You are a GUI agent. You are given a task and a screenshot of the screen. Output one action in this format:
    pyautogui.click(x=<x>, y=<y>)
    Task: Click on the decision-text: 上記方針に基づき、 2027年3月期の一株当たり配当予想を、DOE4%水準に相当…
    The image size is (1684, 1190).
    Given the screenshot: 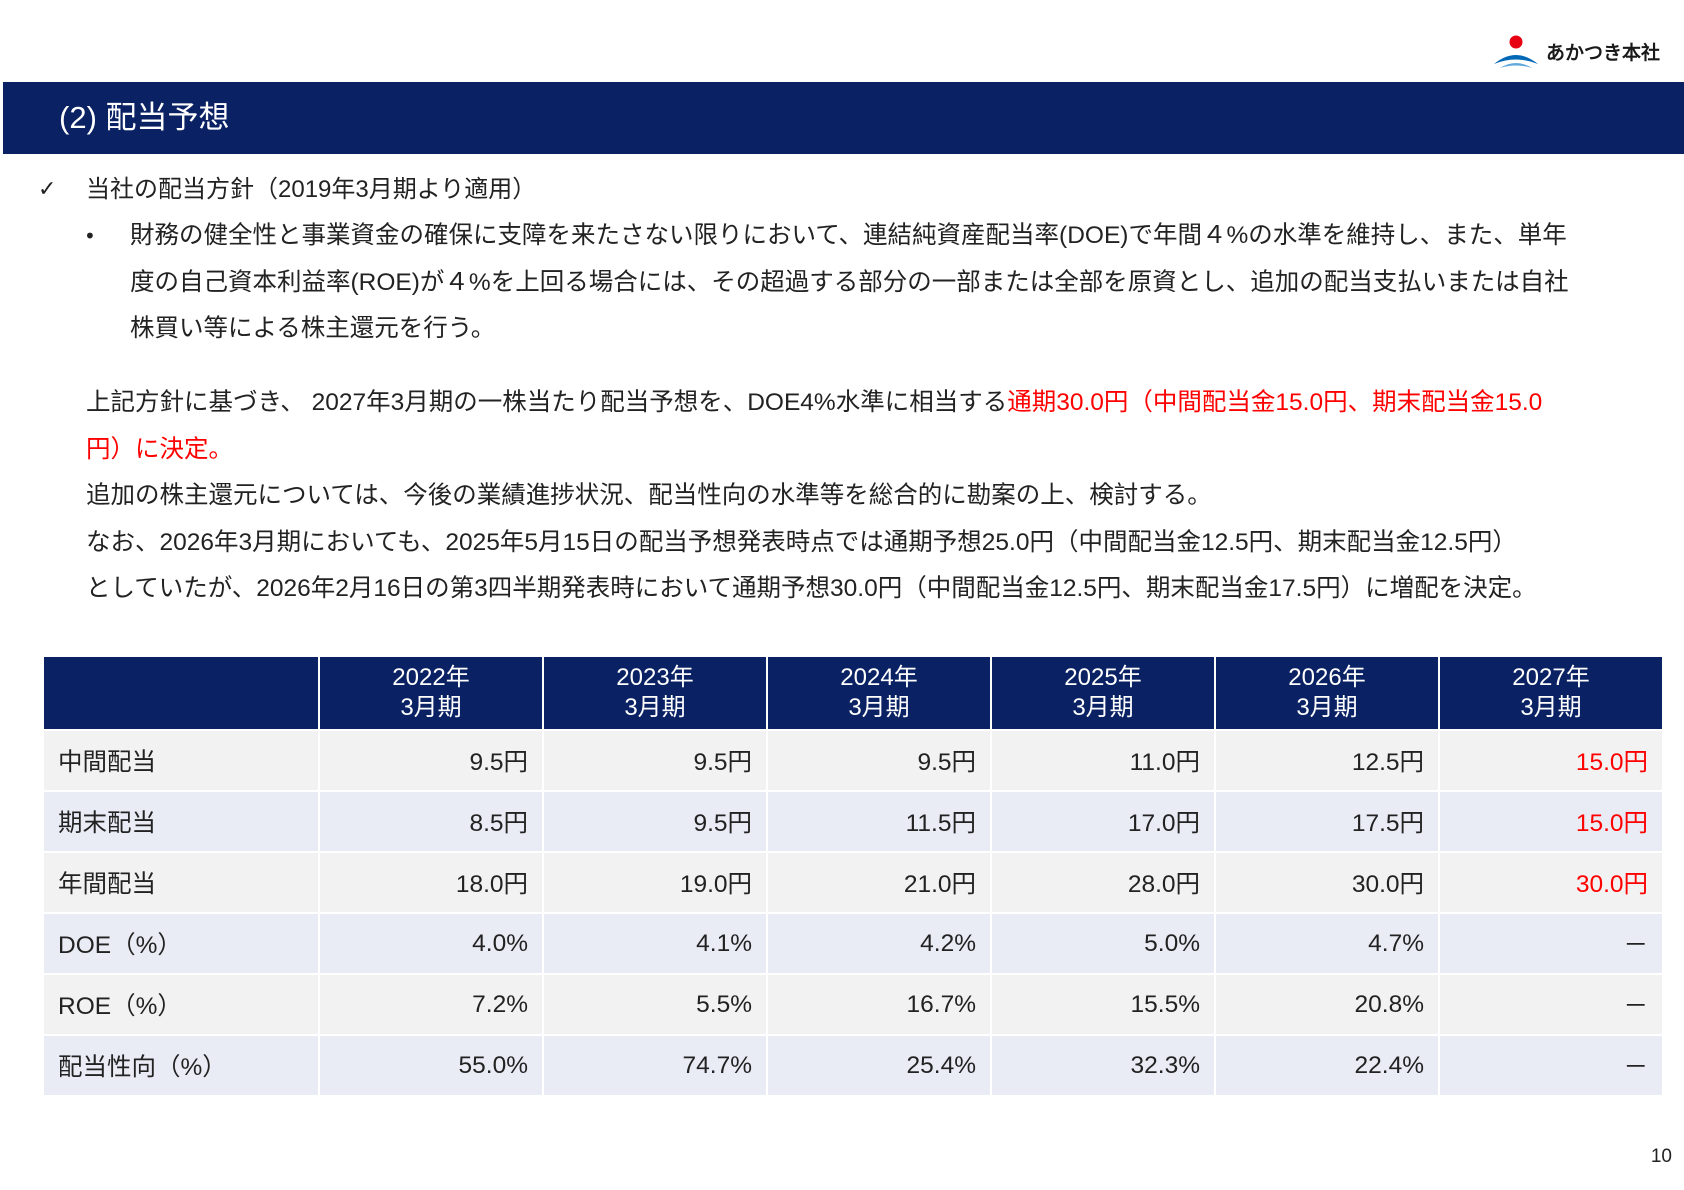 What is the action you would take?
    pyautogui.click(x=547, y=402)
    